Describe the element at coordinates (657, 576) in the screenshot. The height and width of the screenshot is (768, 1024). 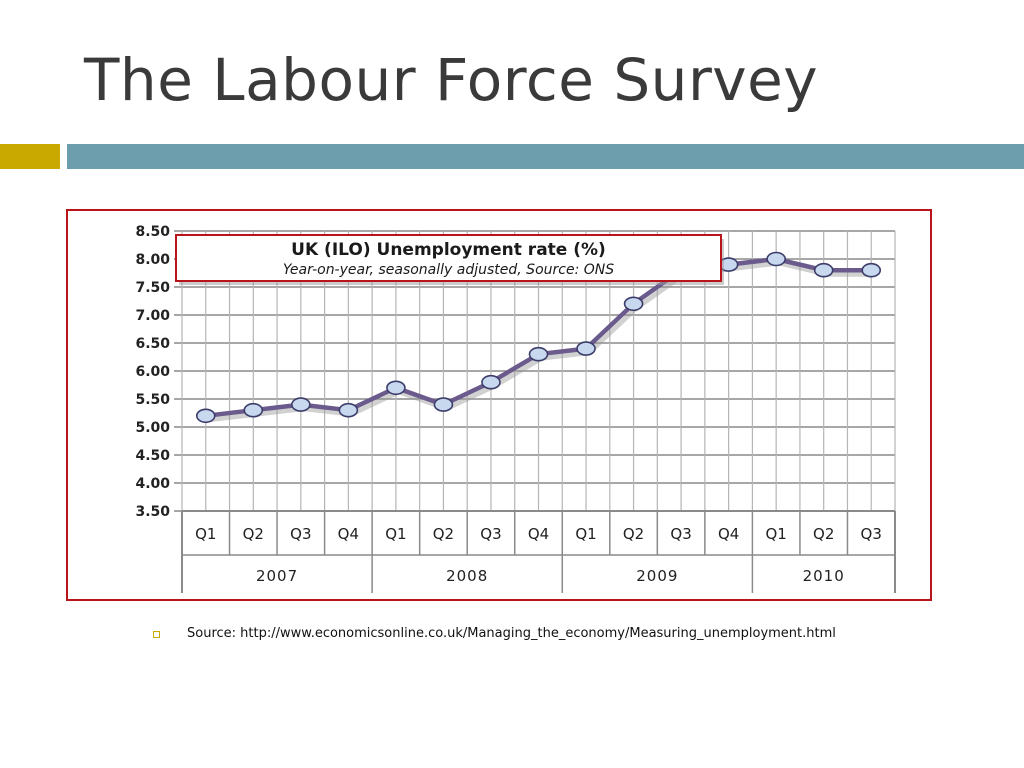
I see `group-label: 2009` at that location.